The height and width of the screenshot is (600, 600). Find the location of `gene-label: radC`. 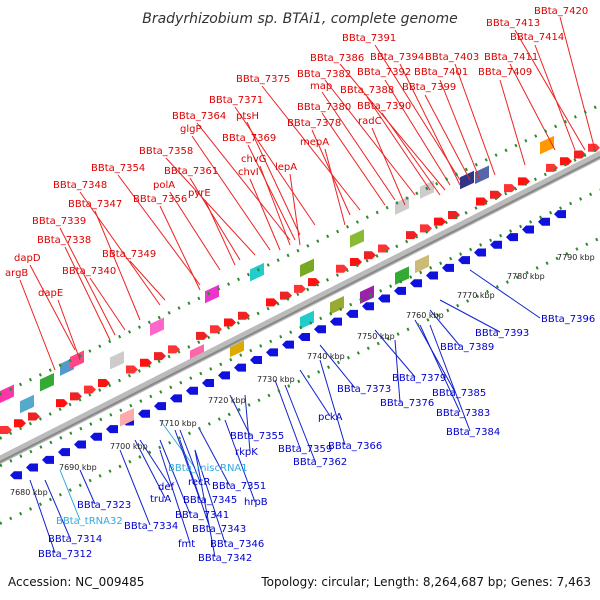

gene-label: radC is located at coordinates (370, 121).